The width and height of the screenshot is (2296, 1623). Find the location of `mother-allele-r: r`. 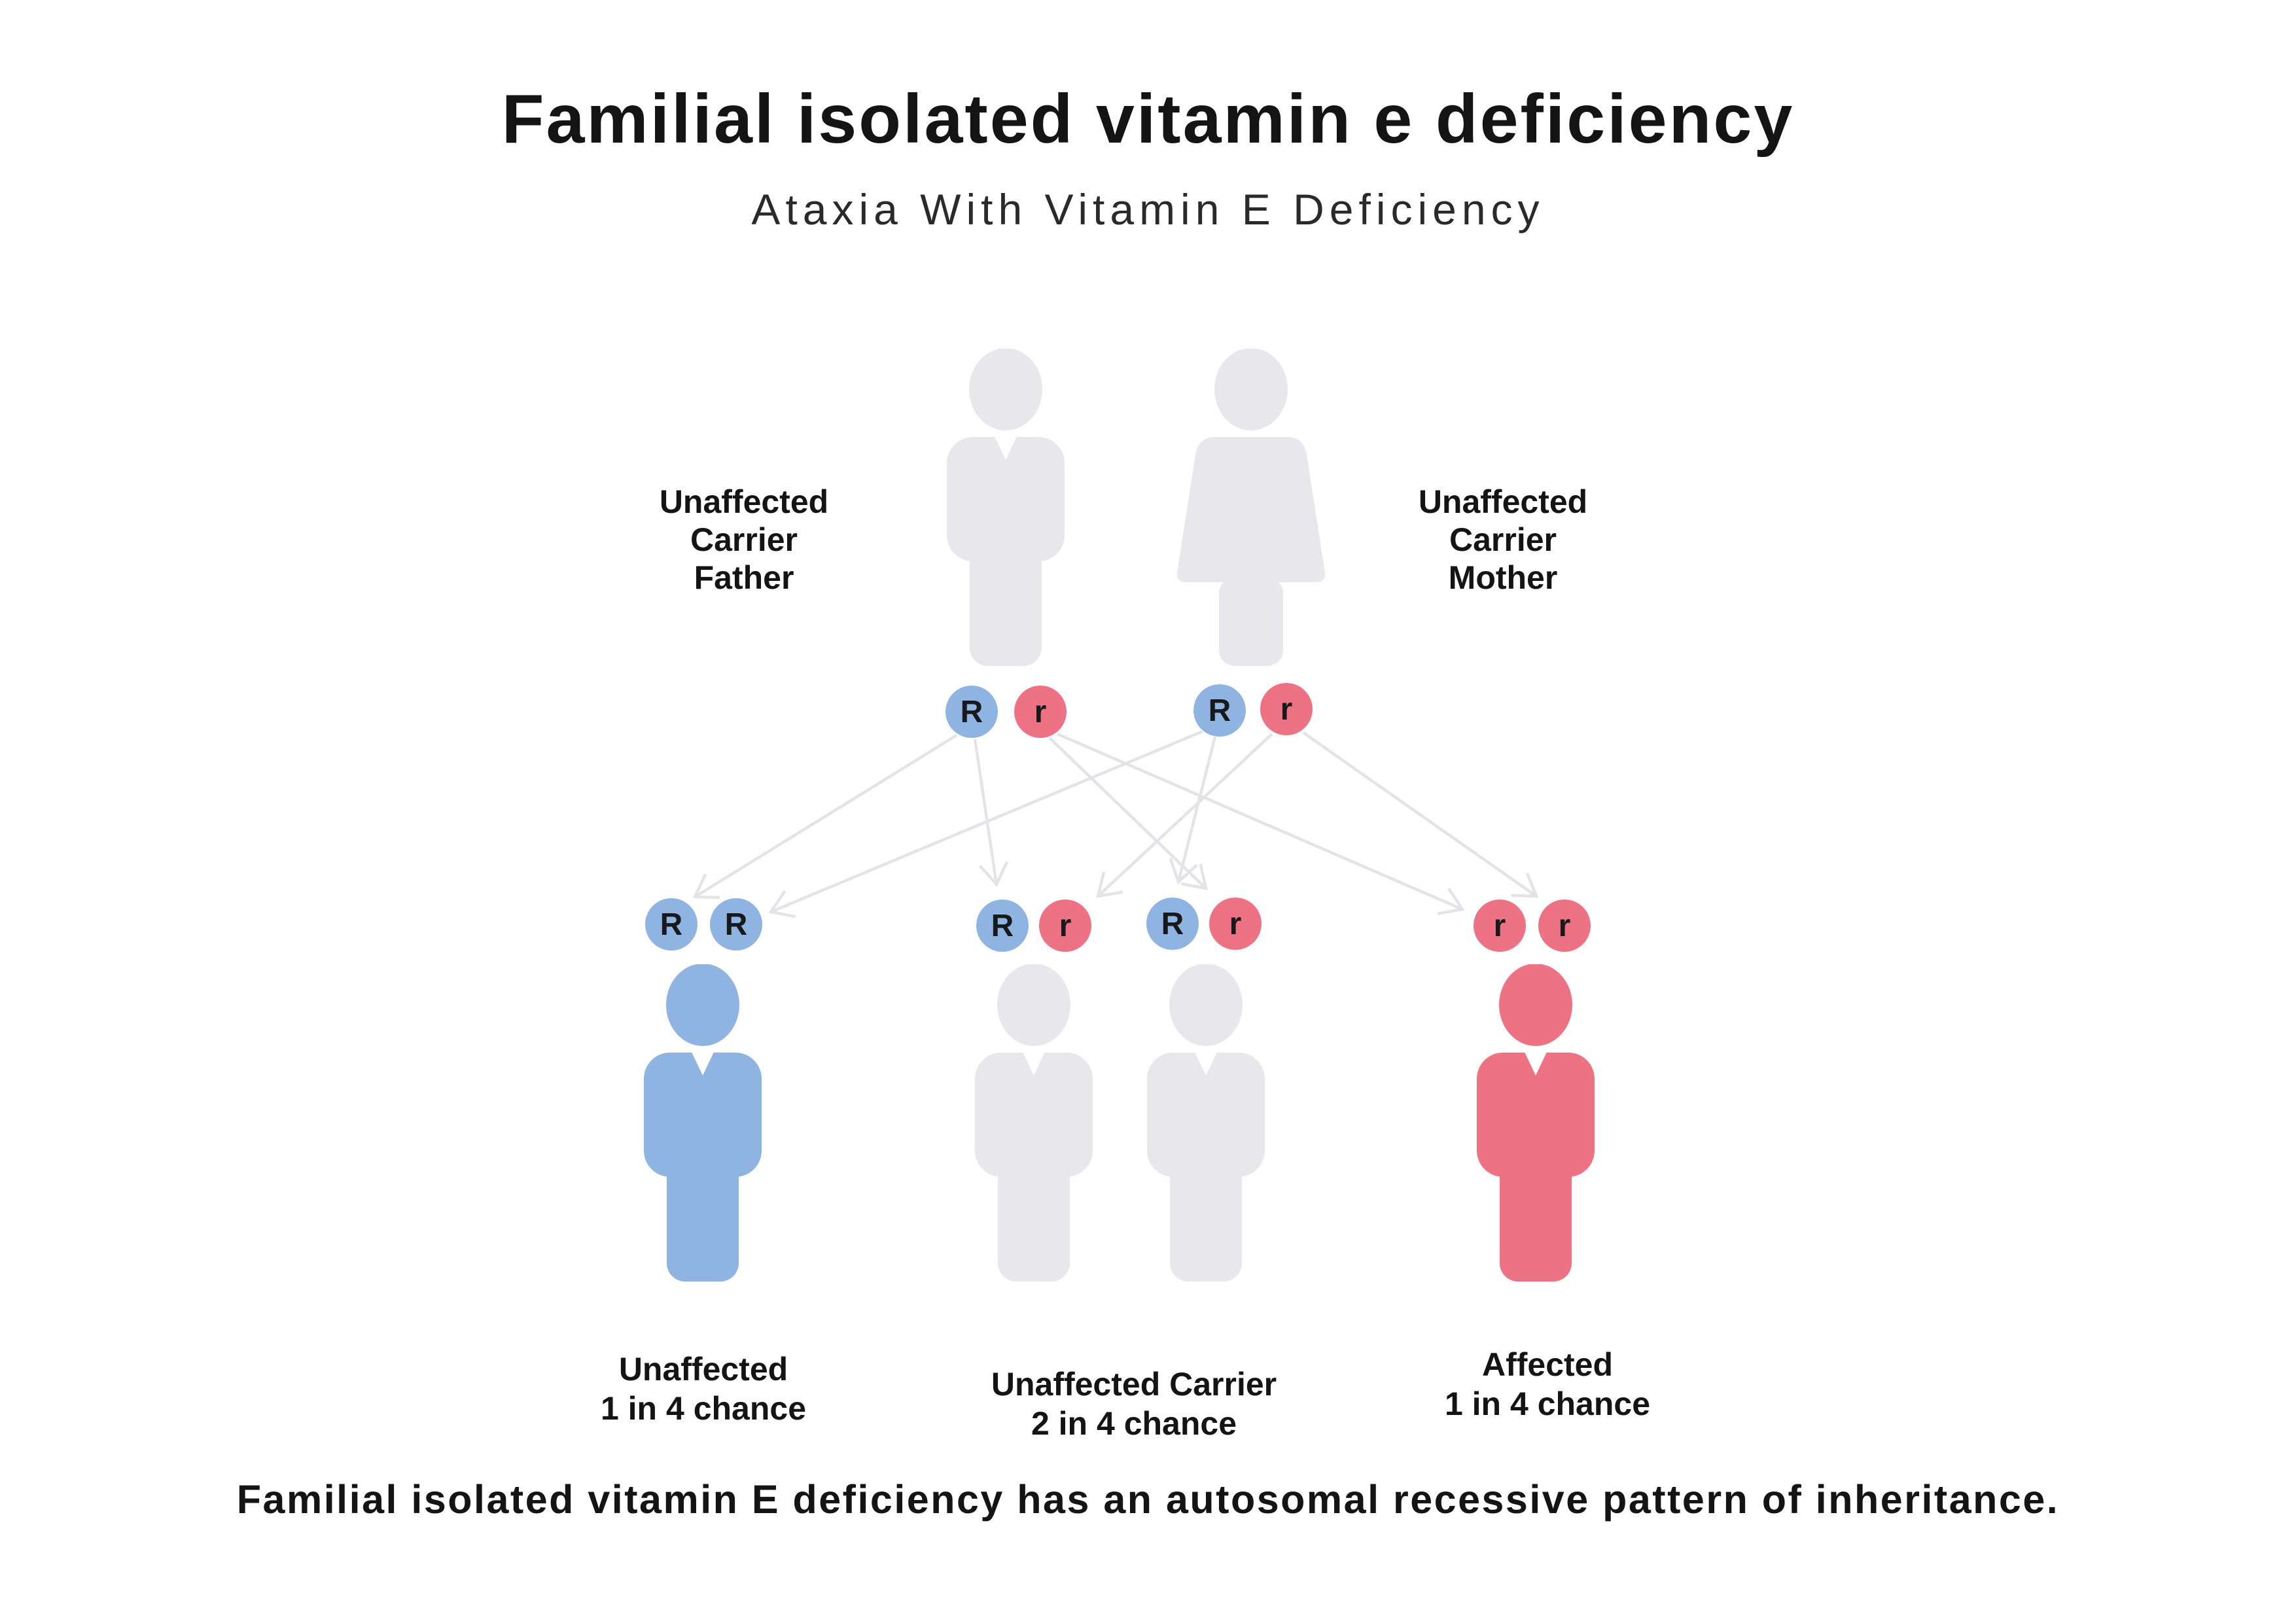

mother-allele-r: r is located at coordinates (1286, 709).